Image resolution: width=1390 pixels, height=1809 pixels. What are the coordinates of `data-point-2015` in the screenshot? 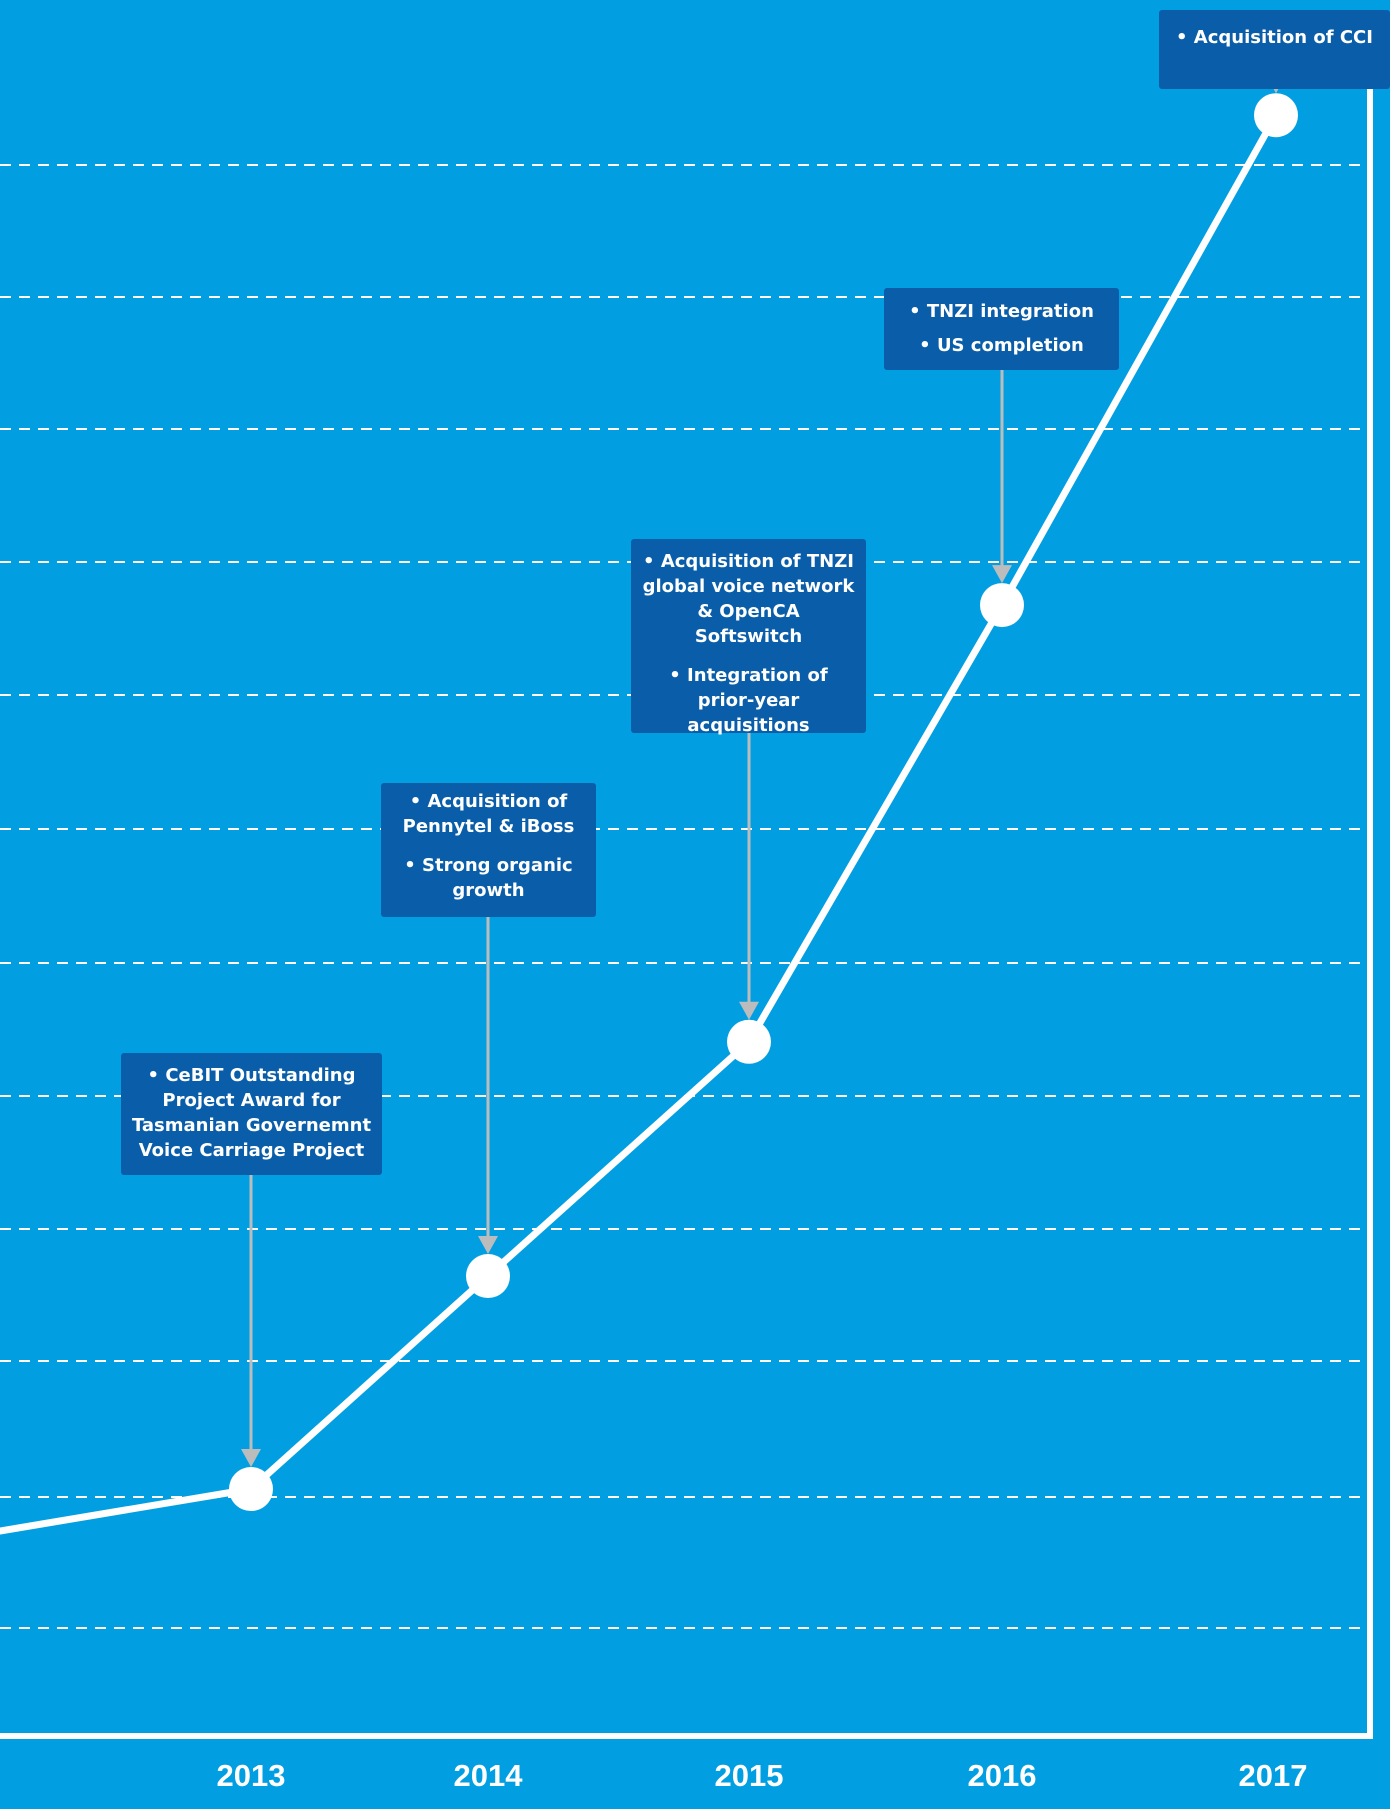 It's located at (749, 1041).